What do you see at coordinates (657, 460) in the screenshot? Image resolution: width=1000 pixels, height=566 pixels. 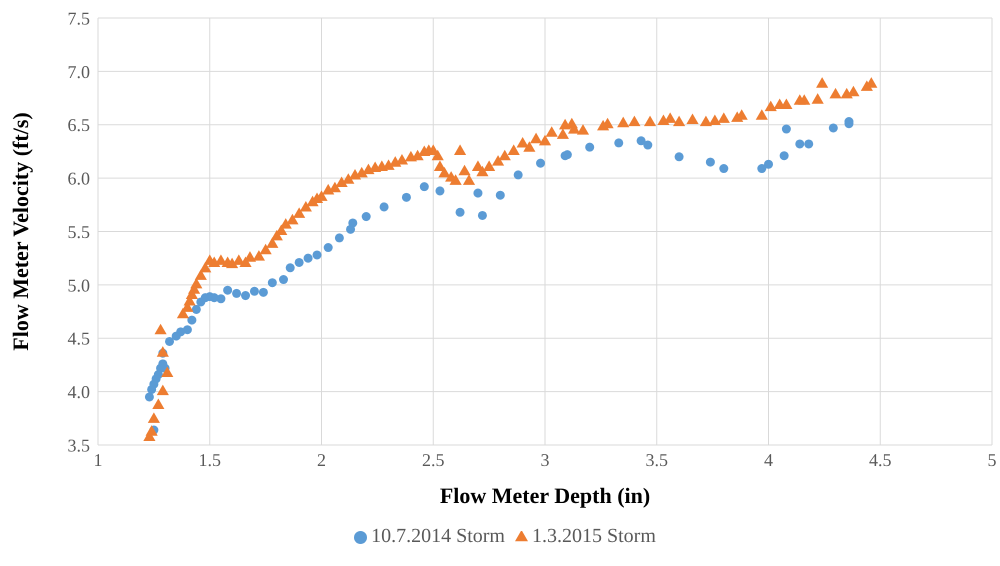 I see `x-tick-label: 3.5` at bounding box center [657, 460].